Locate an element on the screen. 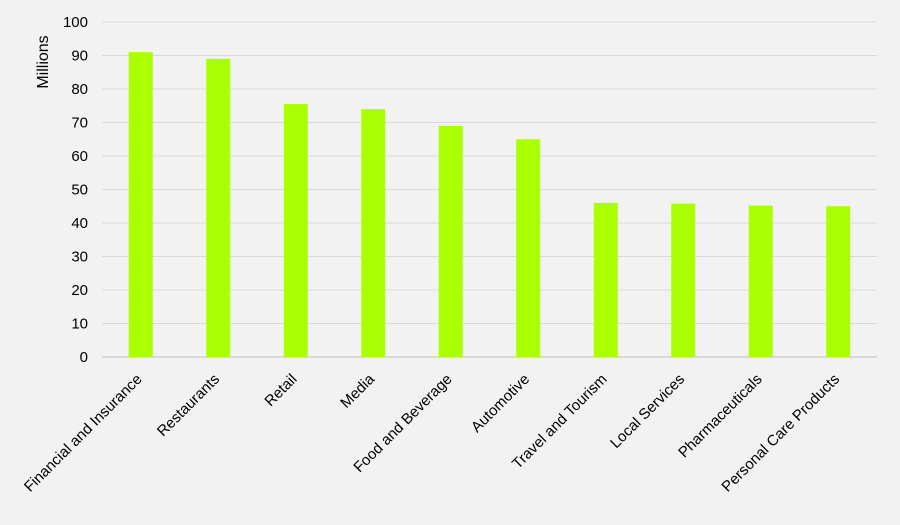 Image resolution: width=900 pixels, height=525 pixels. x-category-label: Restaurants is located at coordinates (188, 405).